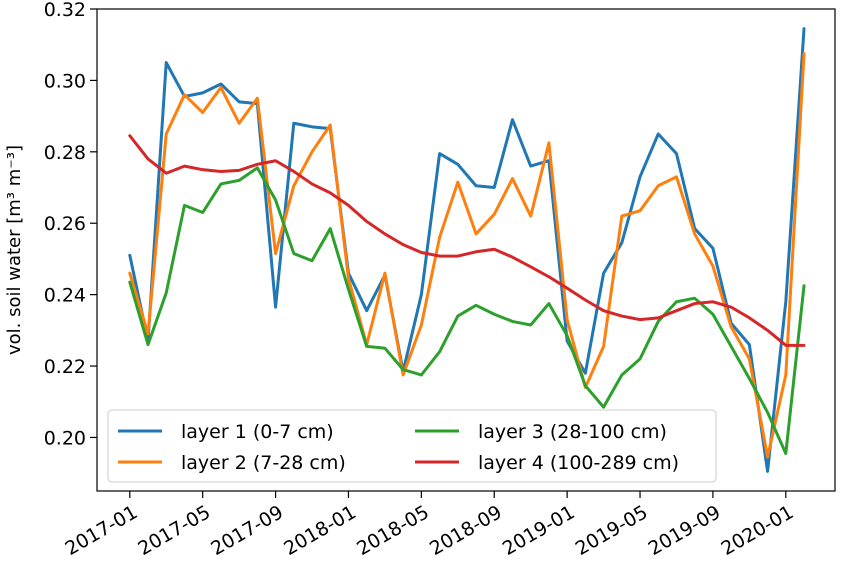 Image resolution: width=850 pixels, height=571 pixels. I want to click on y-tick-label: 0.30, so click(65, 81).